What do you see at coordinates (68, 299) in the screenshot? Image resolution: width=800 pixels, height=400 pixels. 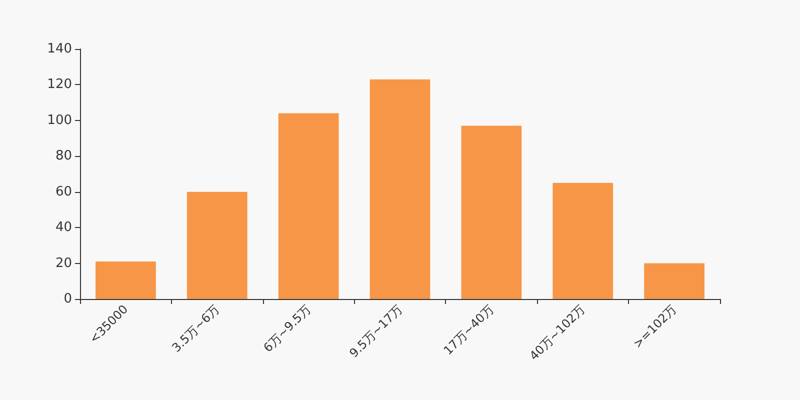 I see `y-tick-label: 0` at bounding box center [68, 299].